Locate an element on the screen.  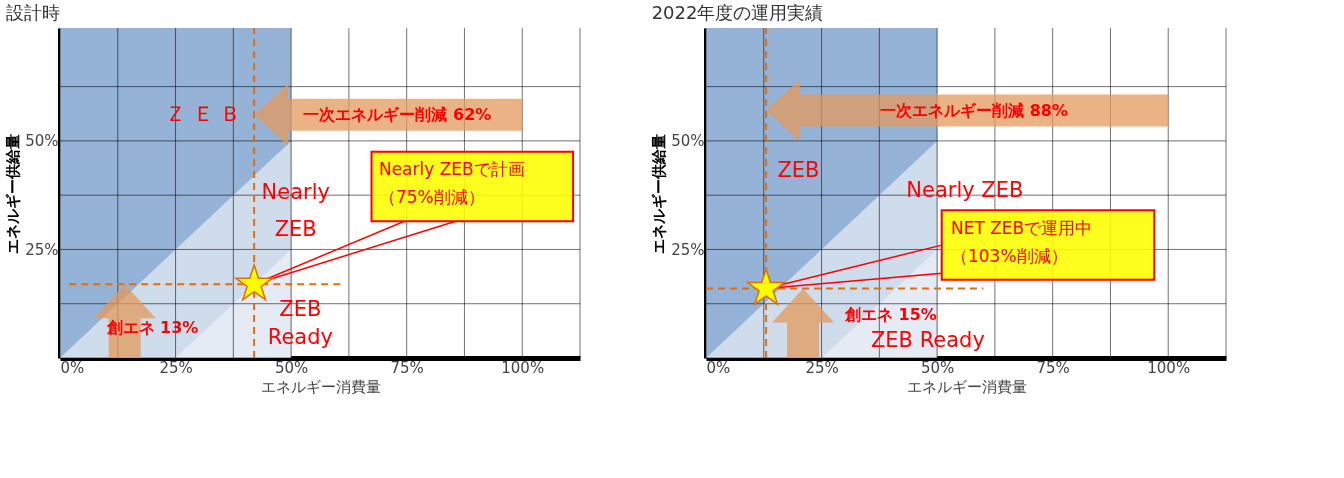
annotation: Ready is located at coordinates (300, 337).